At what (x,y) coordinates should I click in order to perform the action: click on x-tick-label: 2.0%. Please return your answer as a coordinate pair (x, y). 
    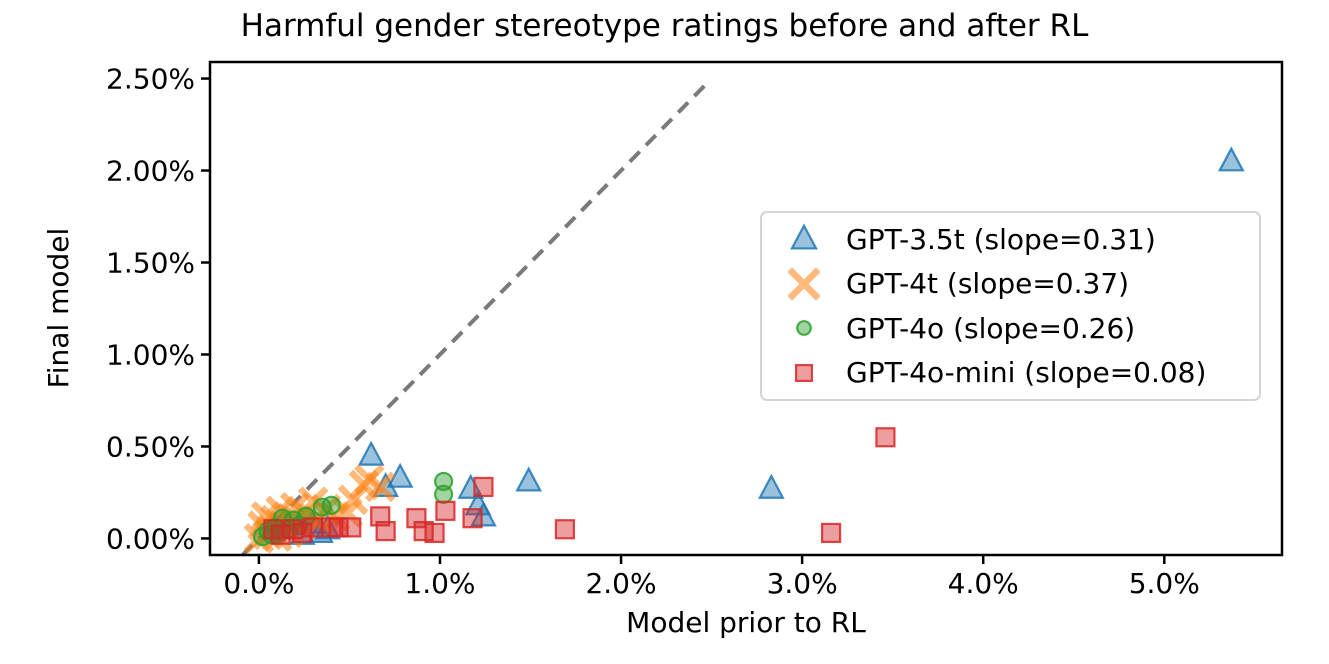
    Looking at the image, I should click on (620, 583).